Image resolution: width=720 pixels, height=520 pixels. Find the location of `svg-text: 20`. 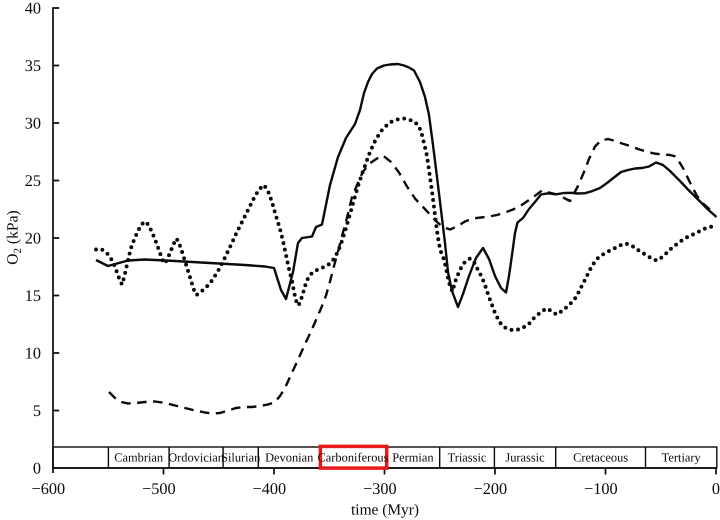

svg-text: 20 is located at coordinates (33, 237).